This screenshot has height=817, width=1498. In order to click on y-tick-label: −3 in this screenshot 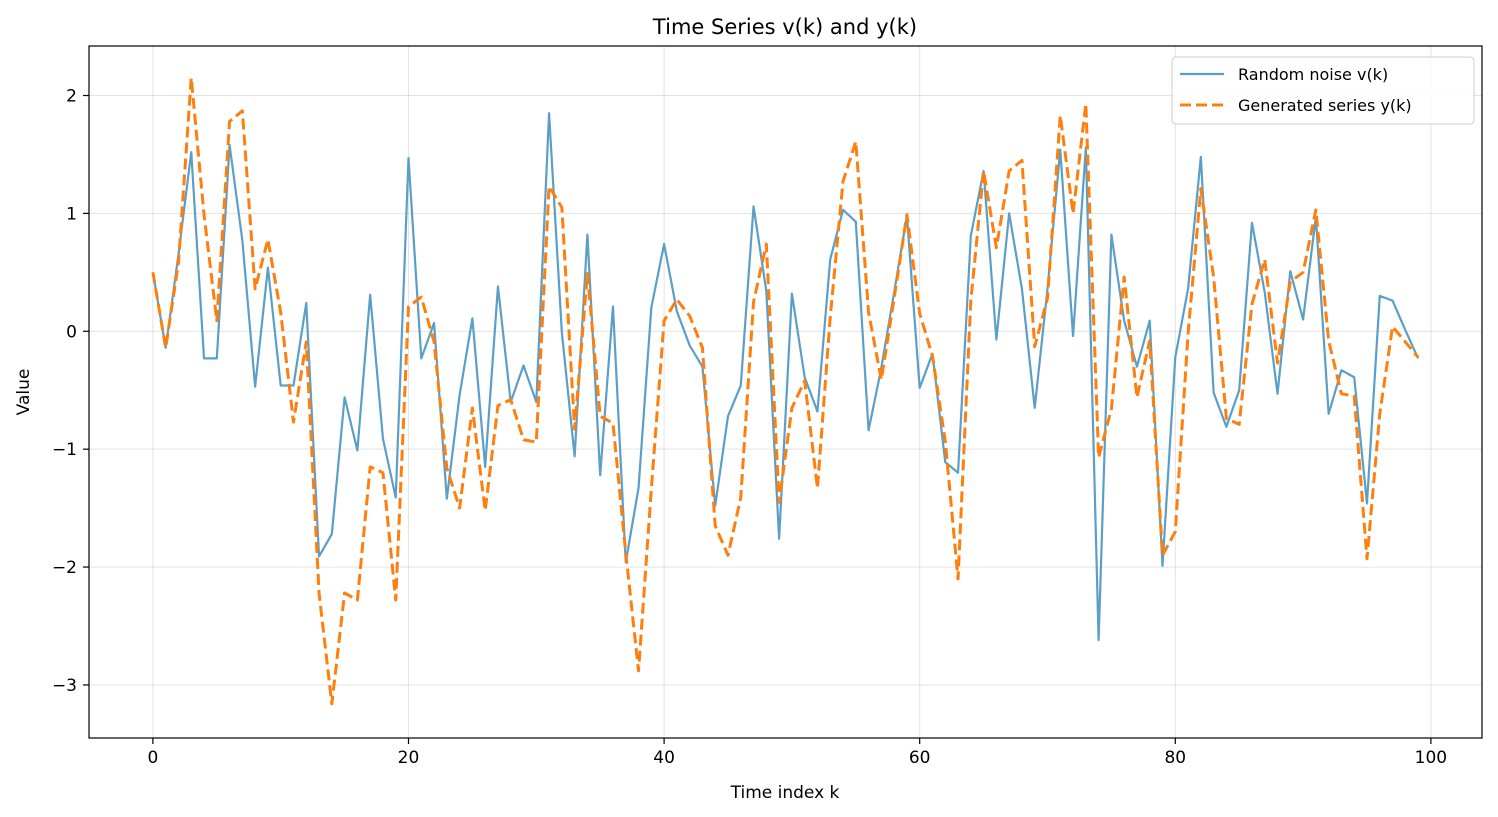, I will do `click(64, 686)`.